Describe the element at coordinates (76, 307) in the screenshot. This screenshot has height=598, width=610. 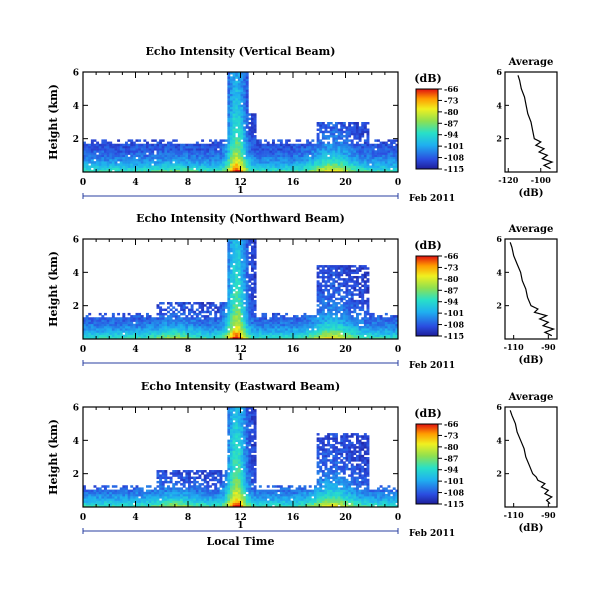
I see `y-tick-label: 2` at that location.